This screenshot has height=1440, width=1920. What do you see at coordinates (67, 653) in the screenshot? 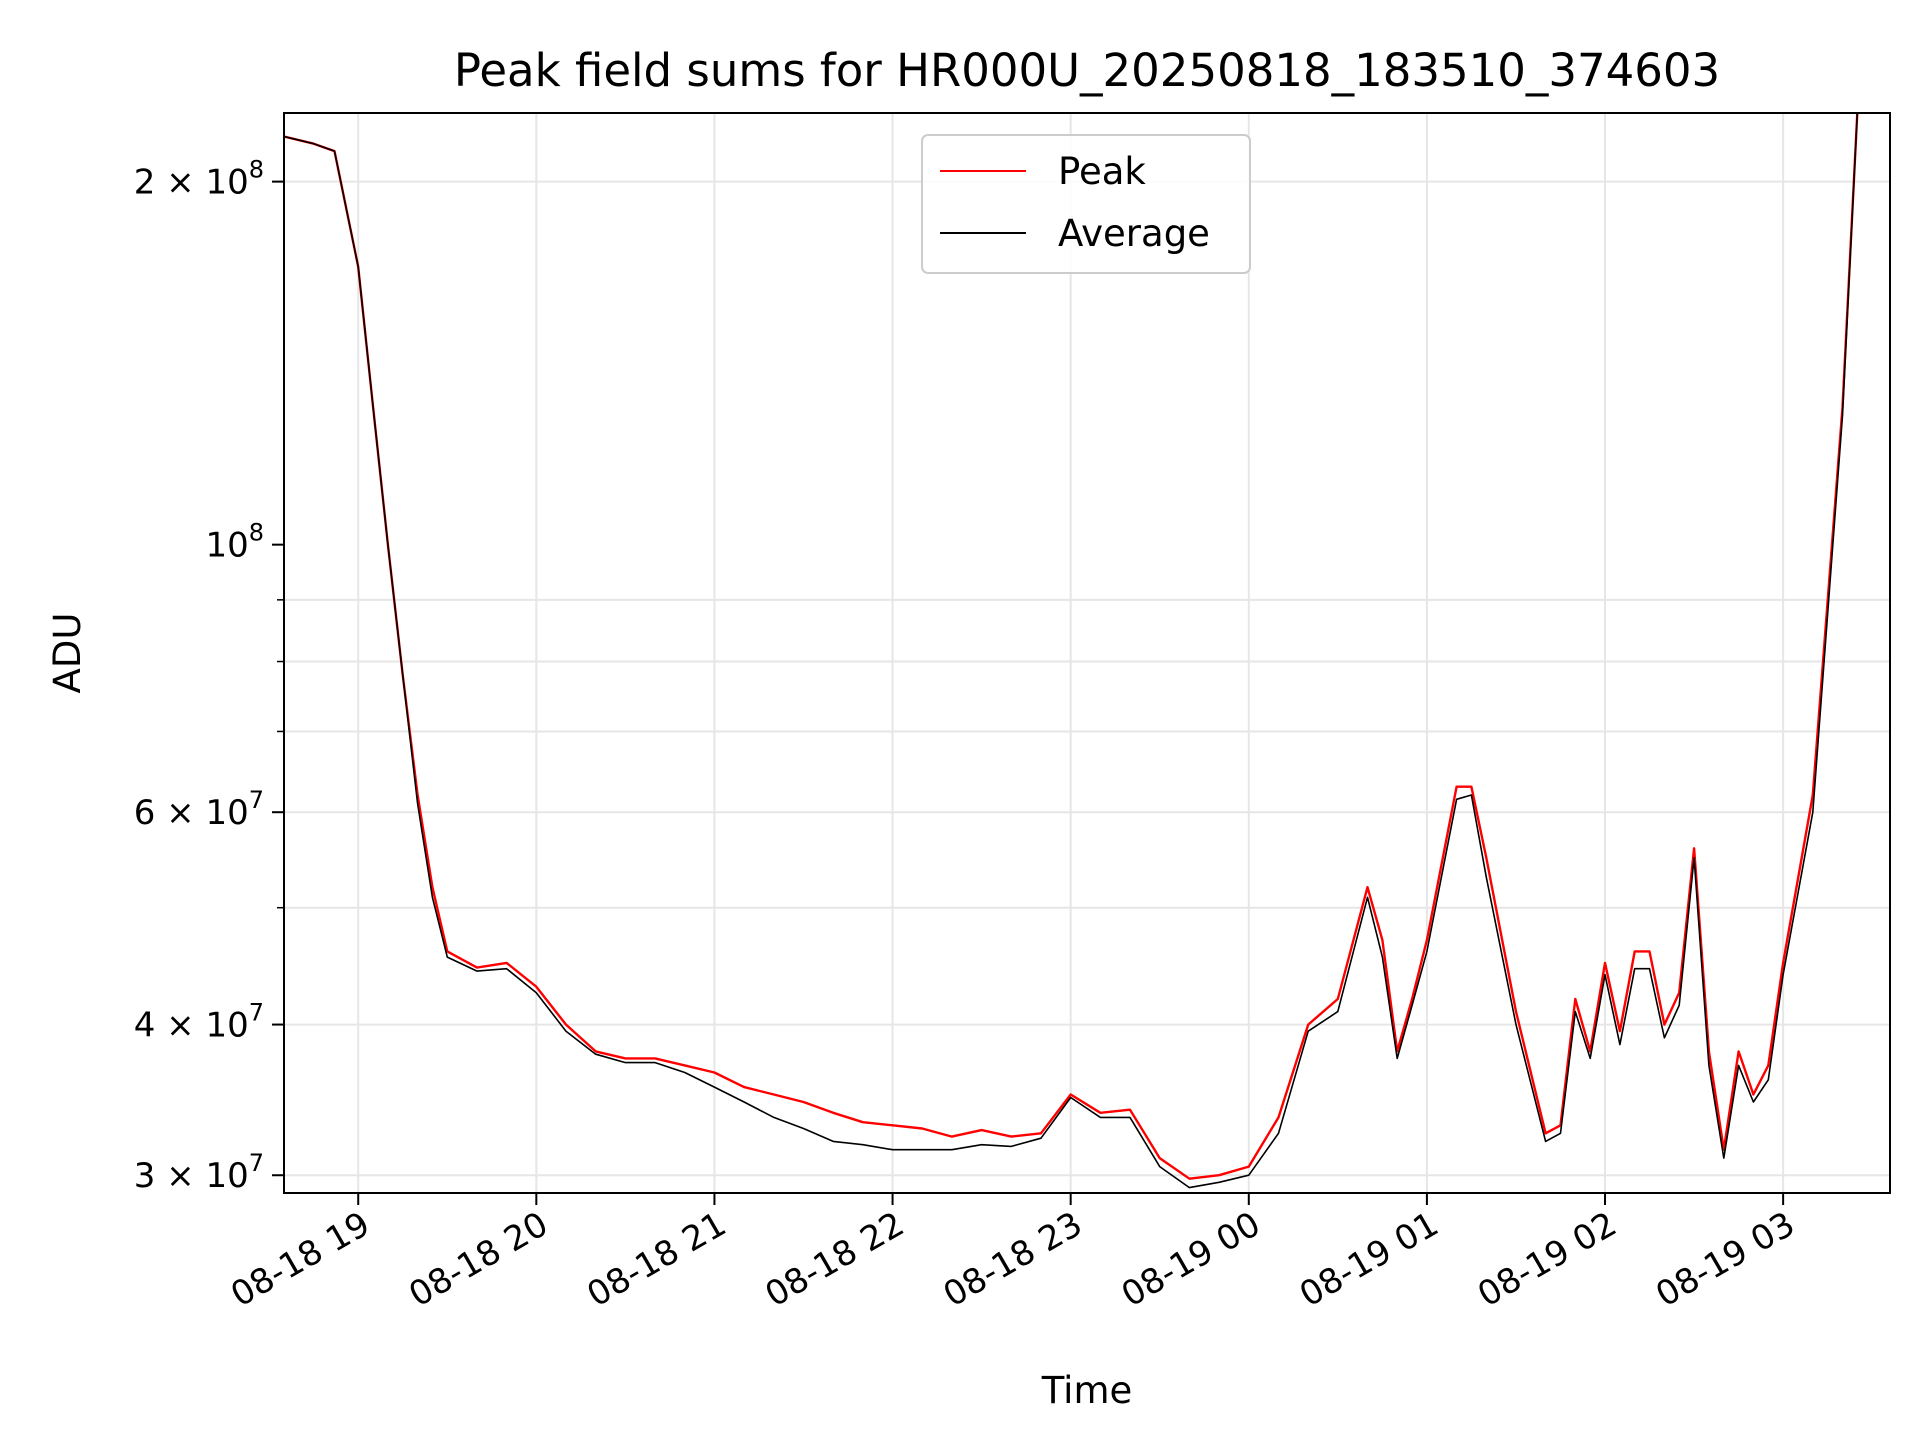
I see `y-axis-label: ADU` at bounding box center [67, 653].